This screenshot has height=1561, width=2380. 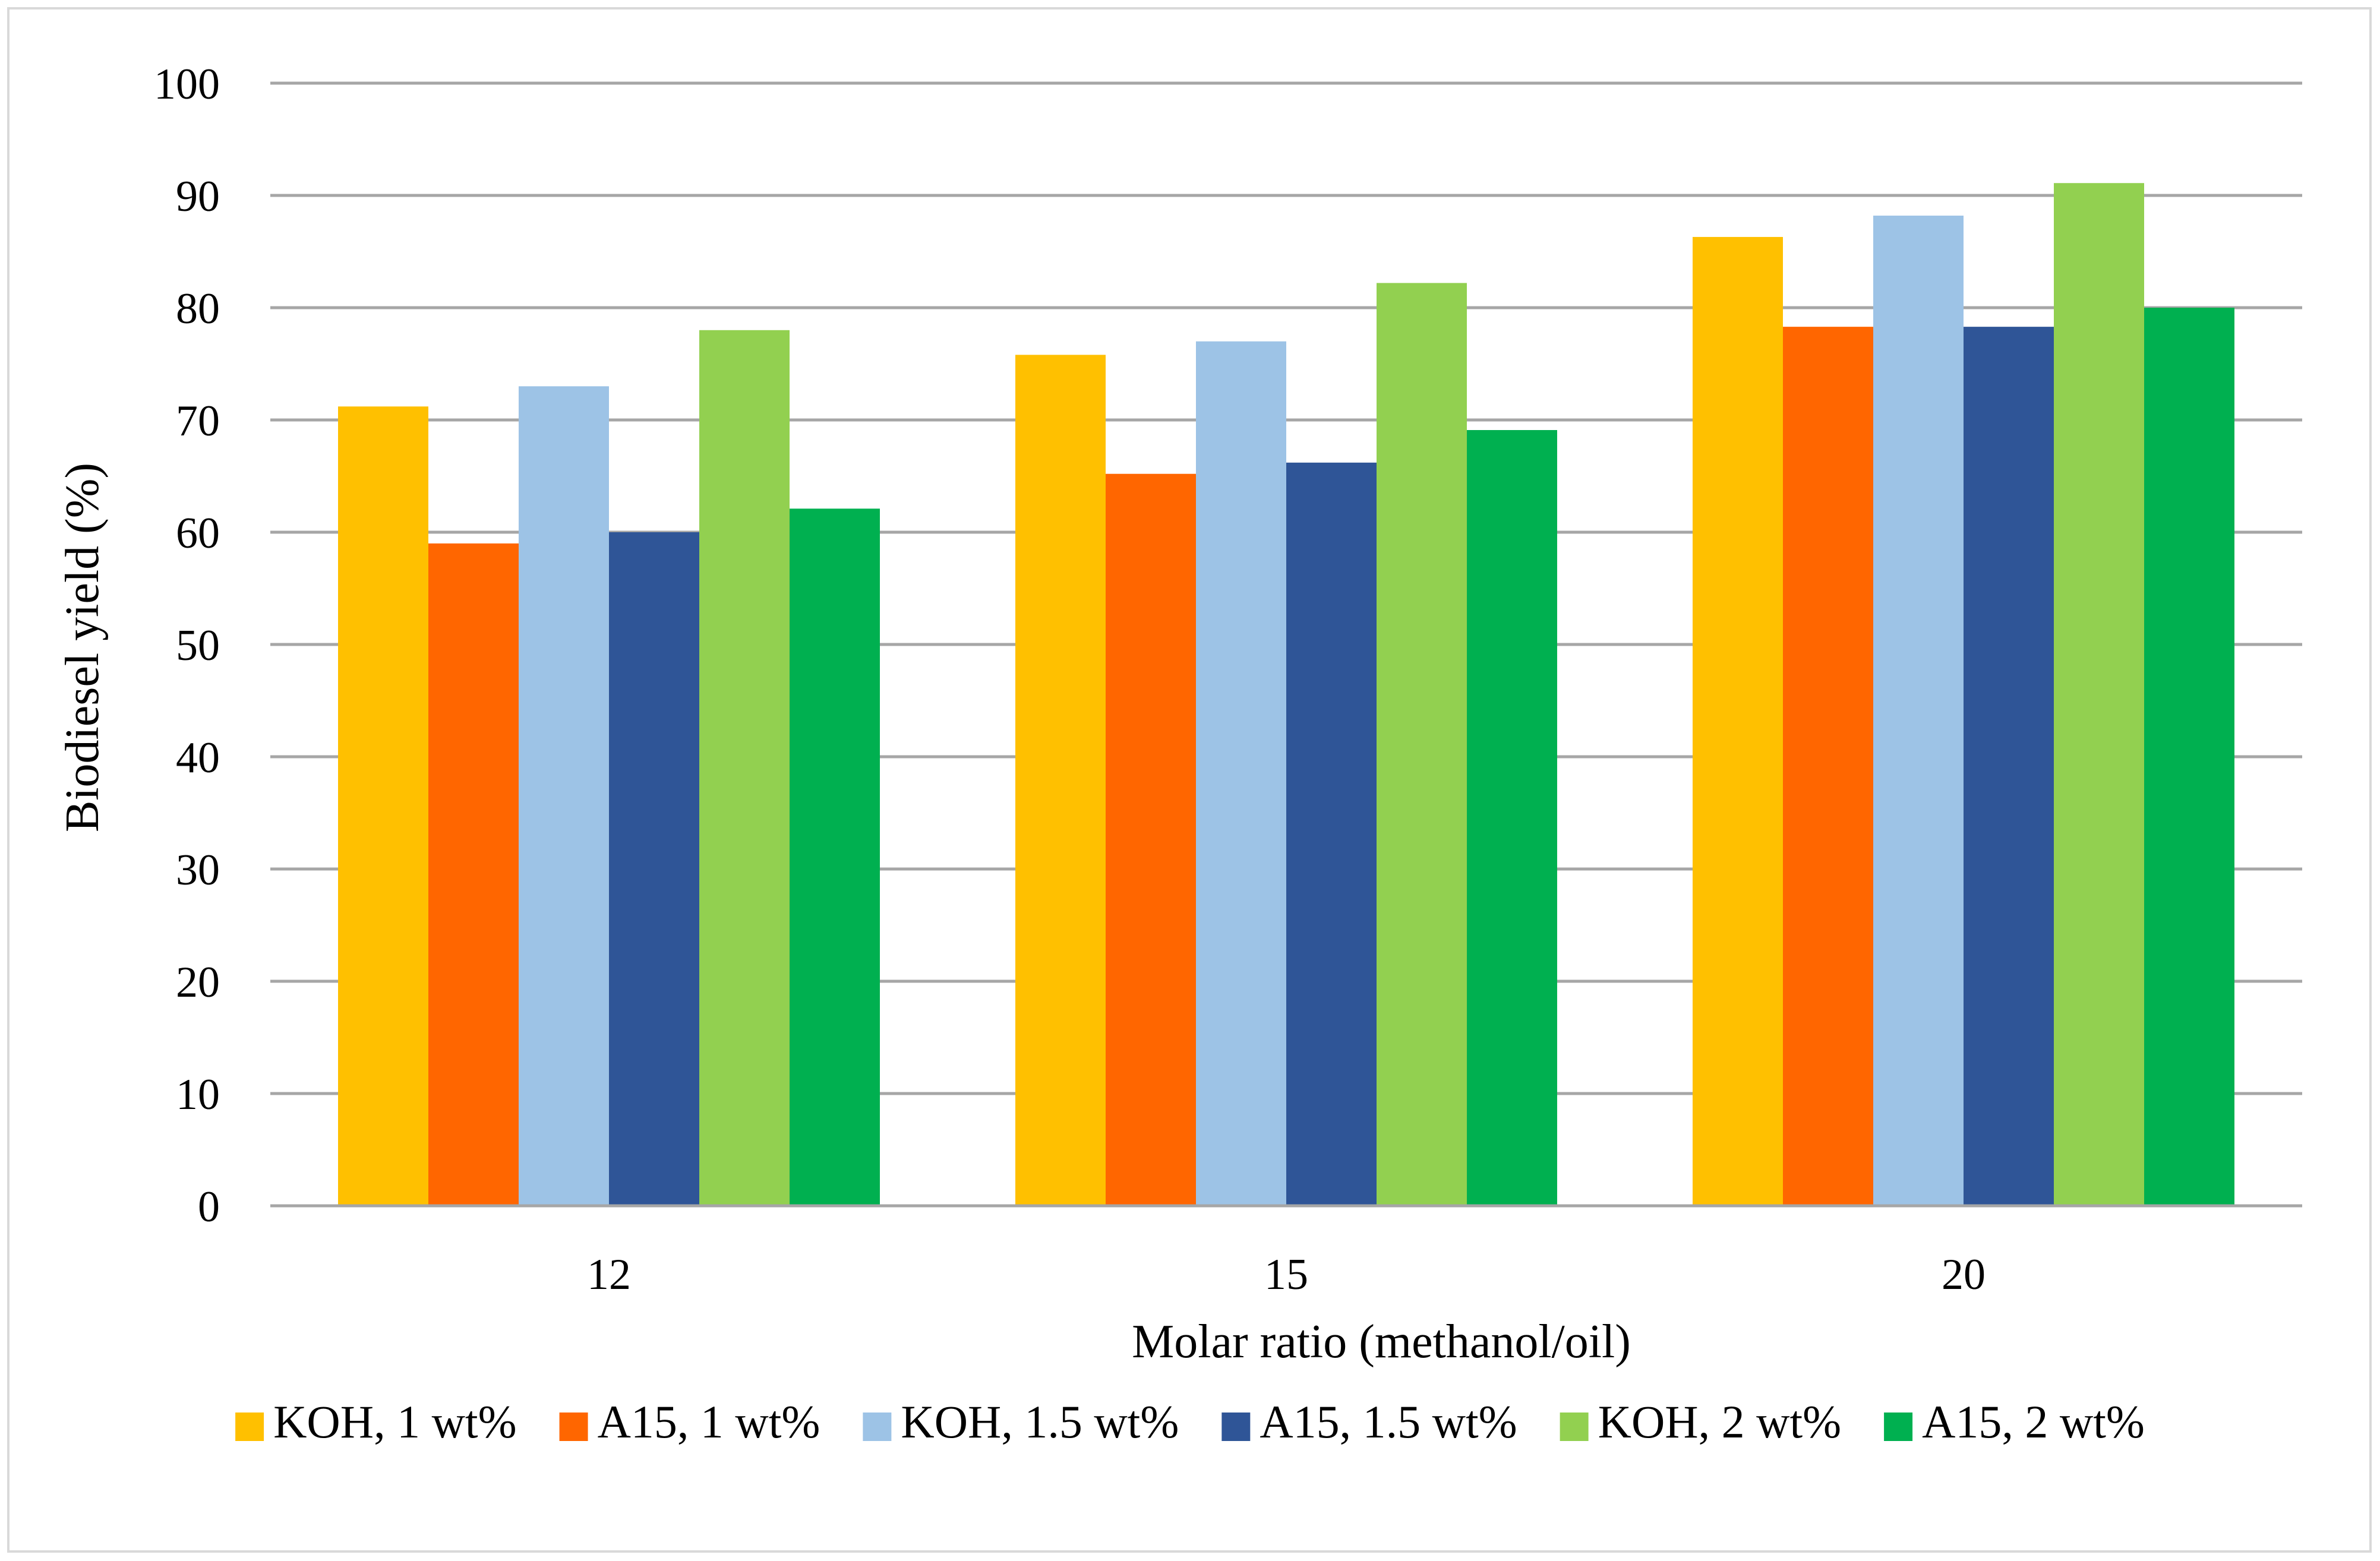 I want to click on legend-item: KOH, 1.5 wt%, so click(x=1021, y=1422).